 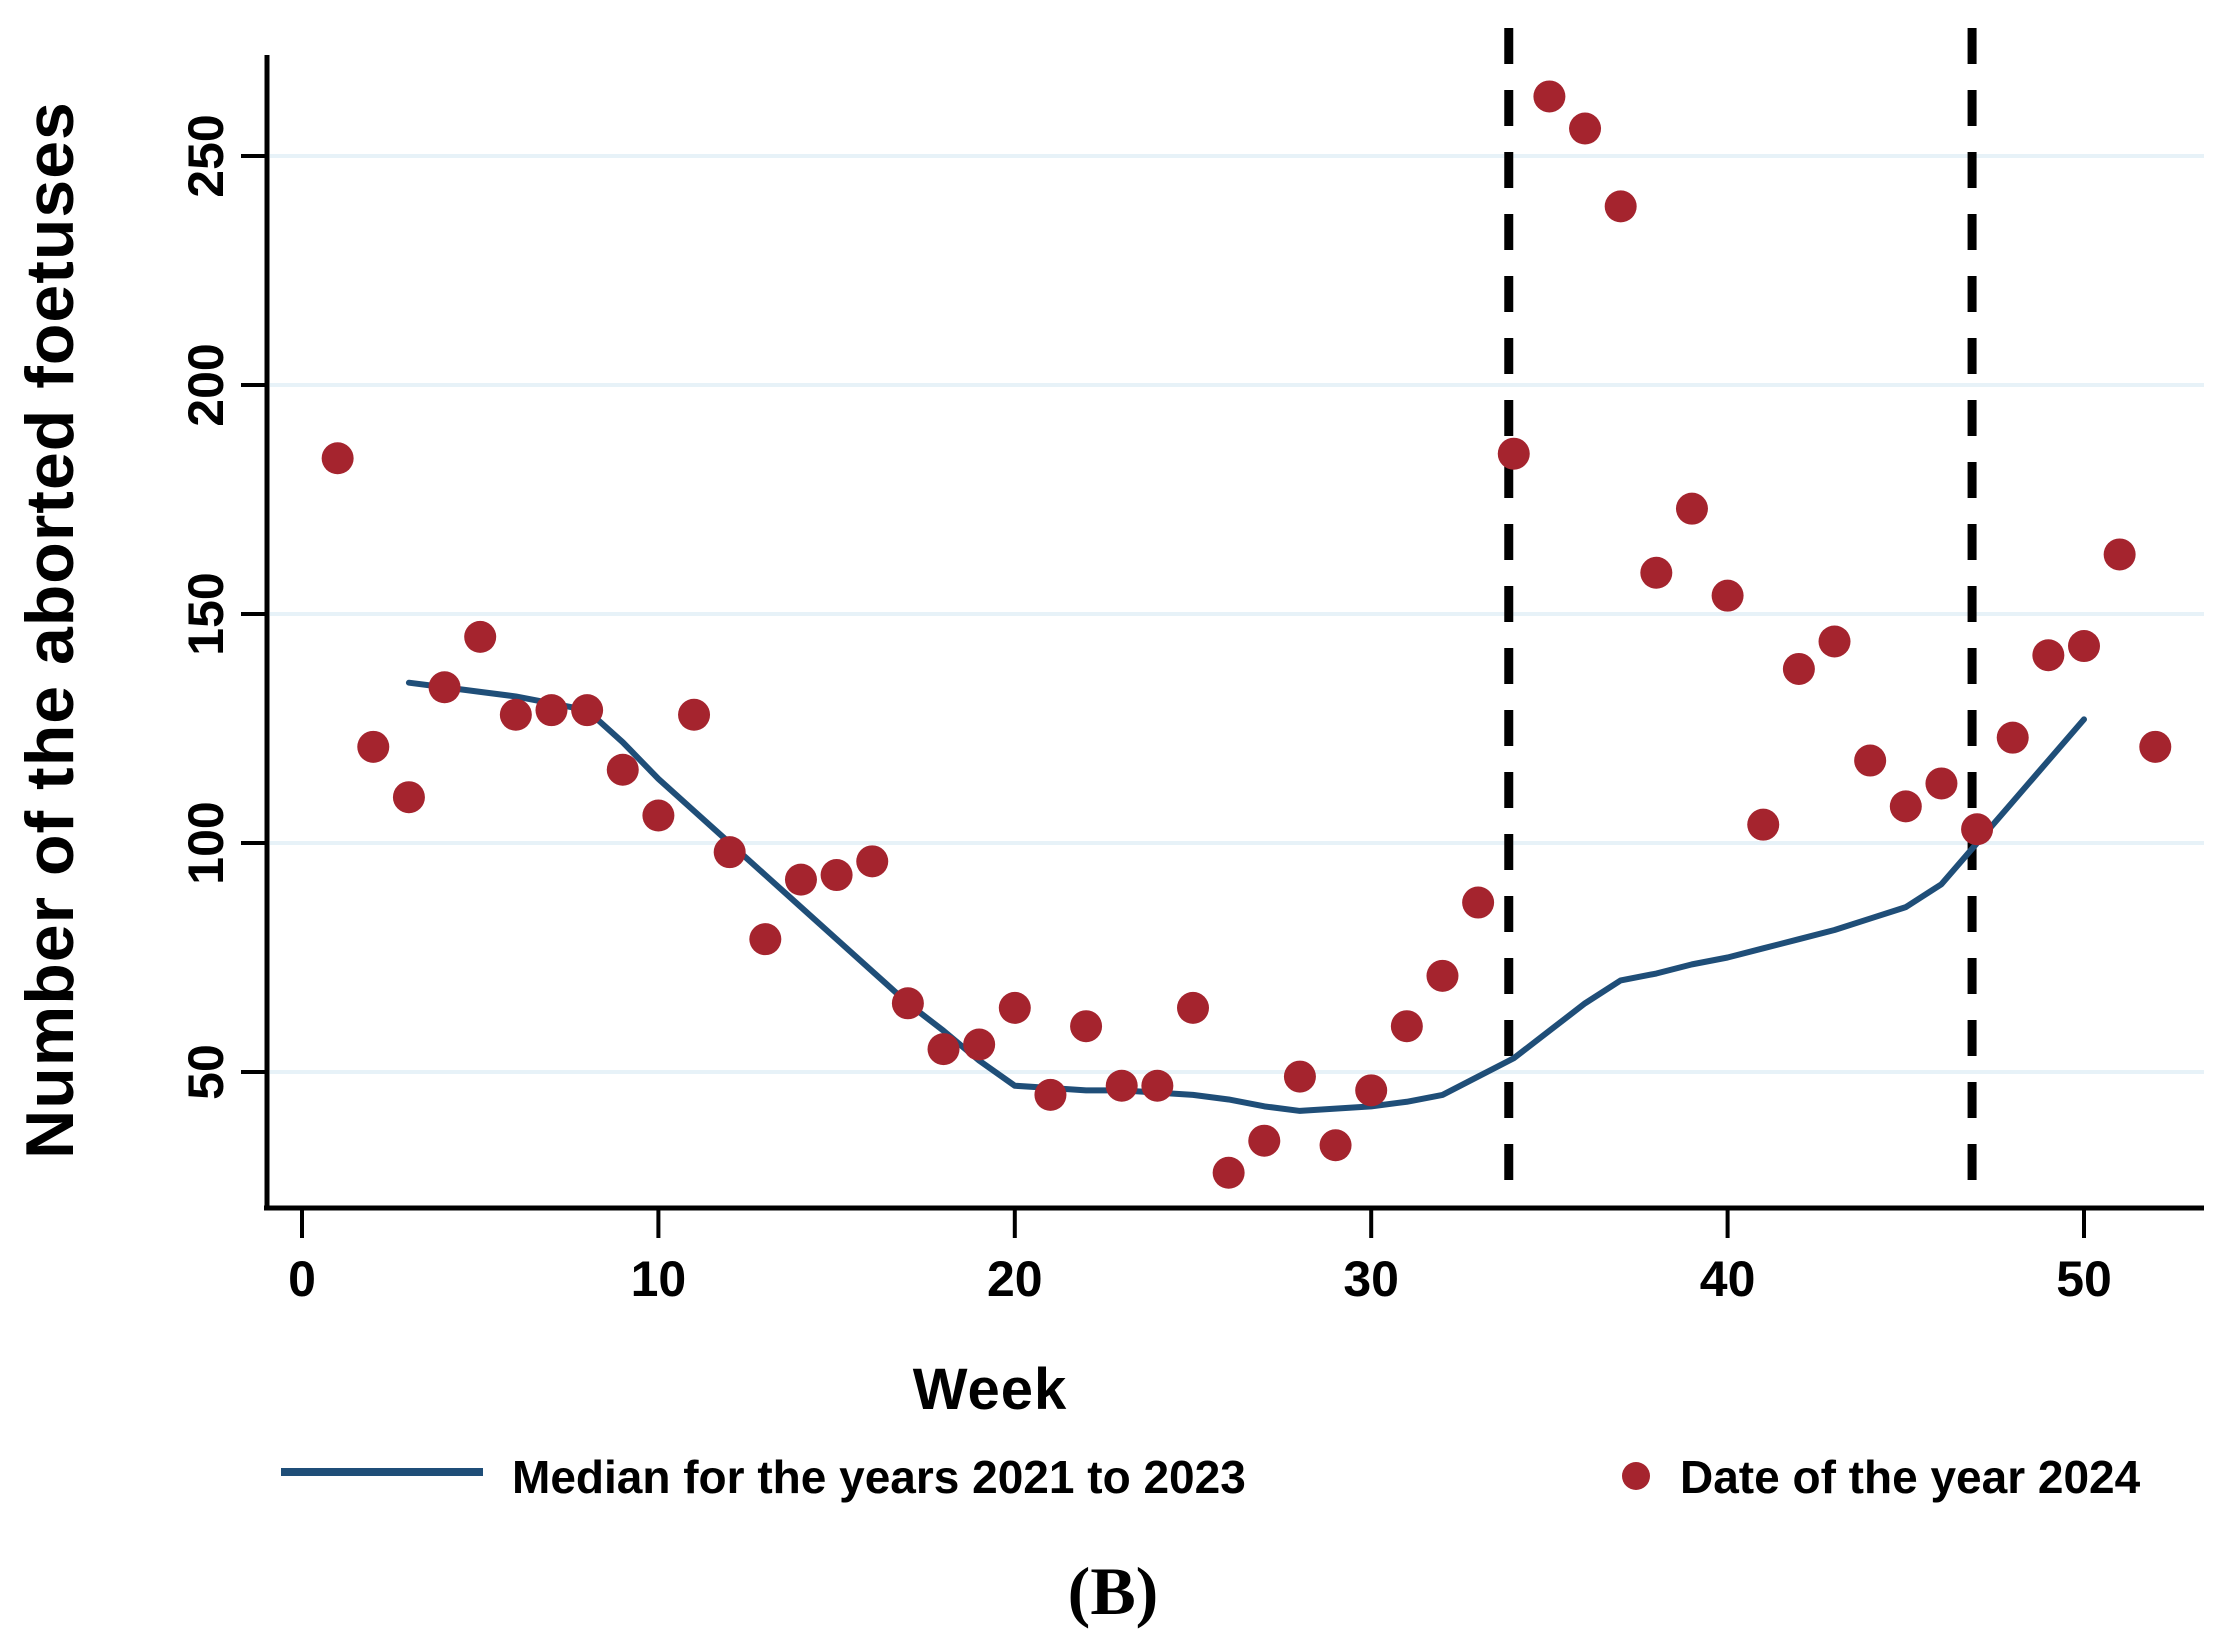 What do you see at coordinates (879, 1477) in the screenshot?
I see `legend-label-median: Median for the years 2021 to 2023` at bounding box center [879, 1477].